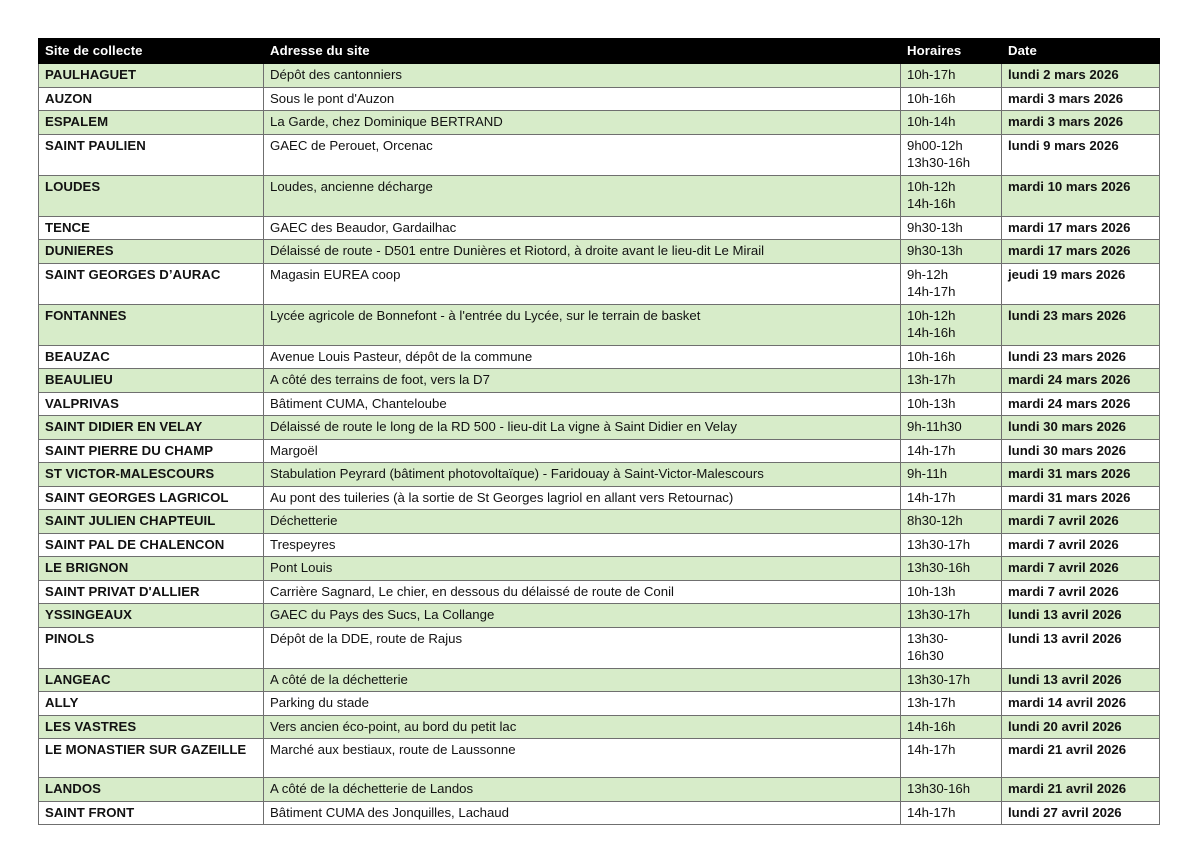 The image size is (1200, 848). What do you see at coordinates (1080, 283) in the screenshot?
I see `cell-date: jeudi 19 mars 2026` at bounding box center [1080, 283].